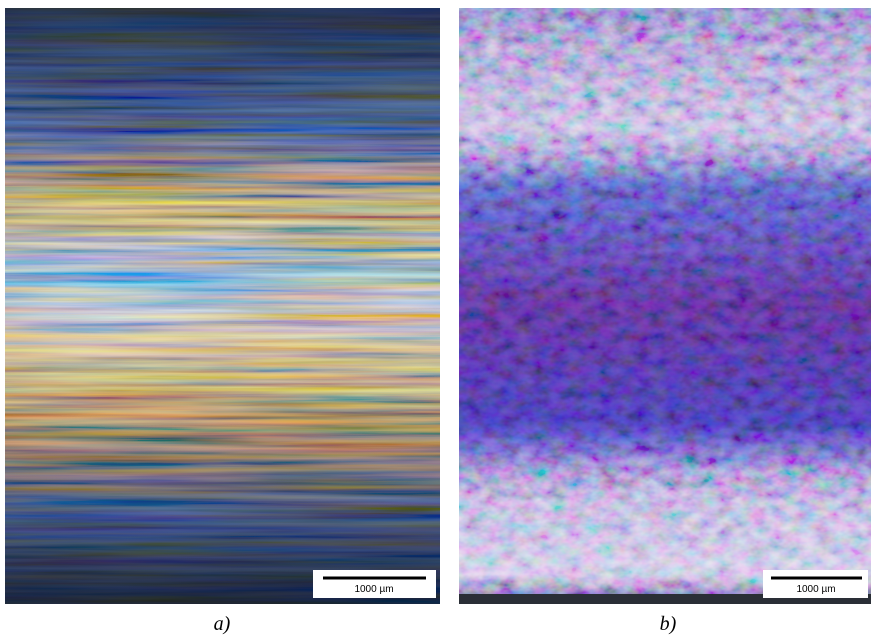 The width and height of the screenshot is (873, 637). Describe the element at coordinates (665, 599) in the screenshot. I see `edge` at that location.